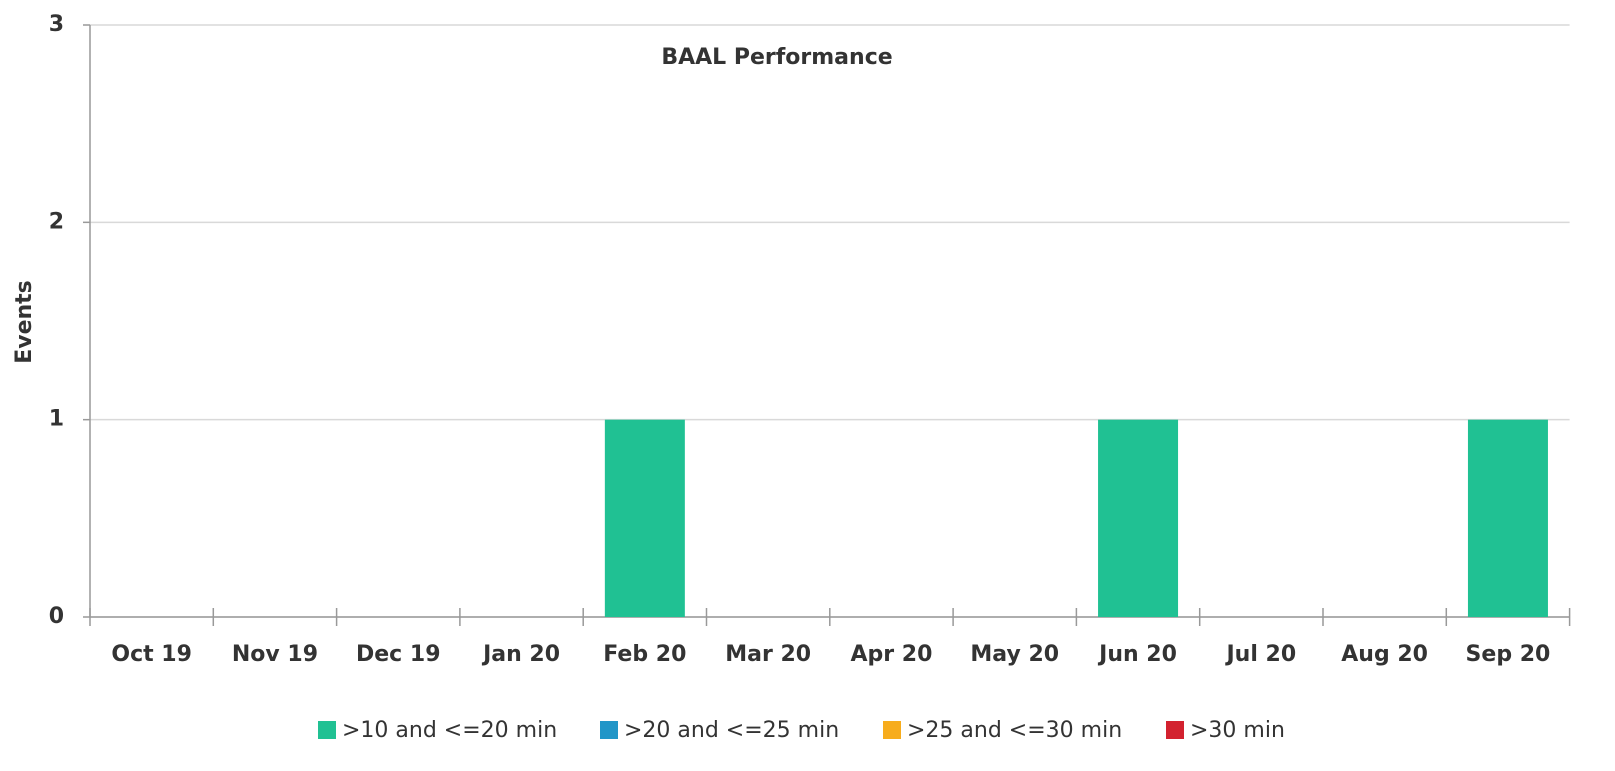 This screenshot has height=771, width=1615. What do you see at coordinates (24, 322) in the screenshot?
I see `y-axis-label: Events` at bounding box center [24, 322].